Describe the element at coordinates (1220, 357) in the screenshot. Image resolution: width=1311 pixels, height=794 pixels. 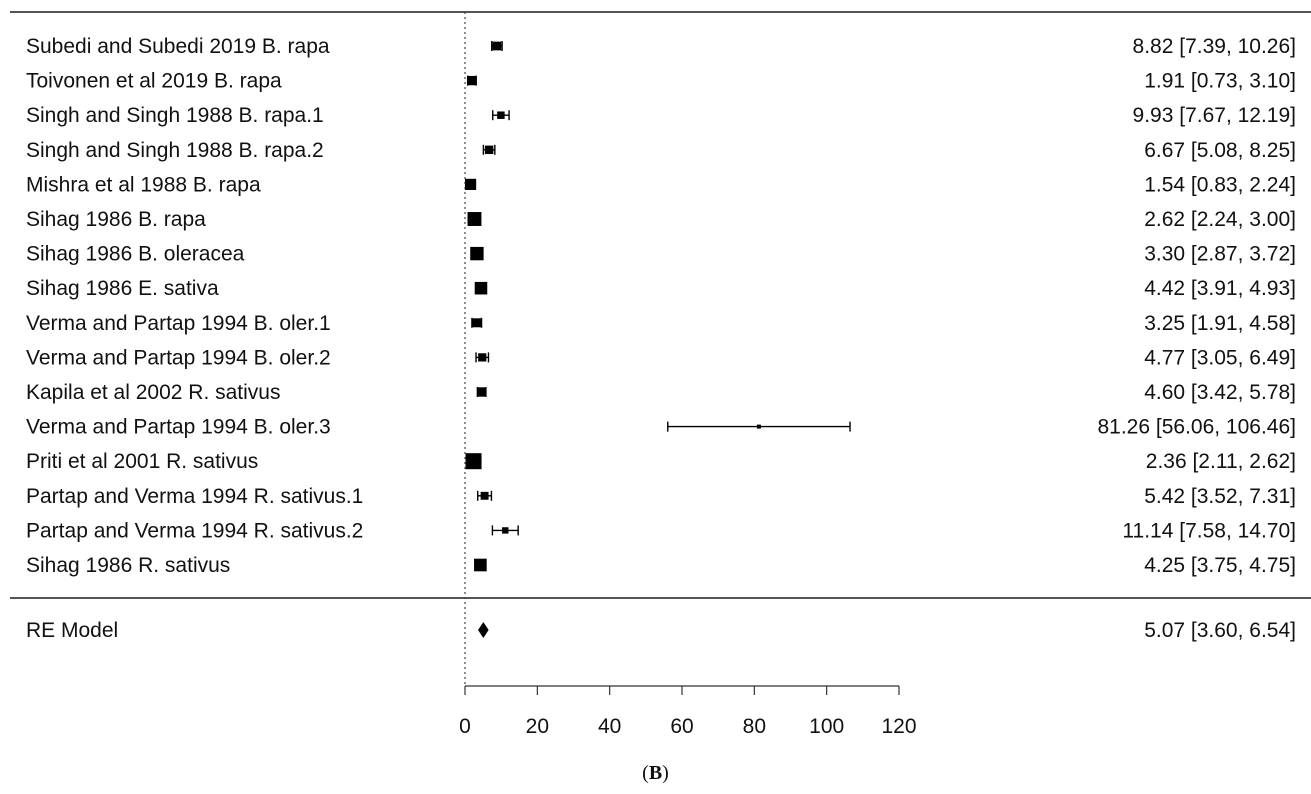
I see `study-ci-text: 4.77 [3.05, 6.49]` at that location.